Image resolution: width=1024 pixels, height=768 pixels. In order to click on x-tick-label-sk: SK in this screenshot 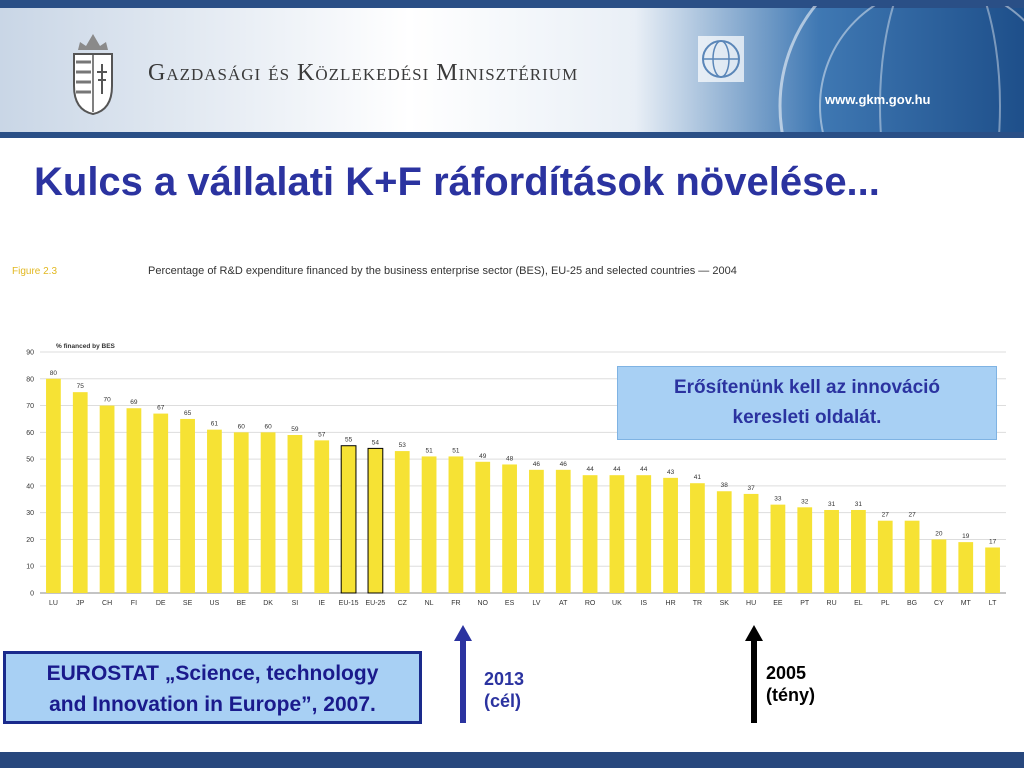, I will do `click(725, 603)`.